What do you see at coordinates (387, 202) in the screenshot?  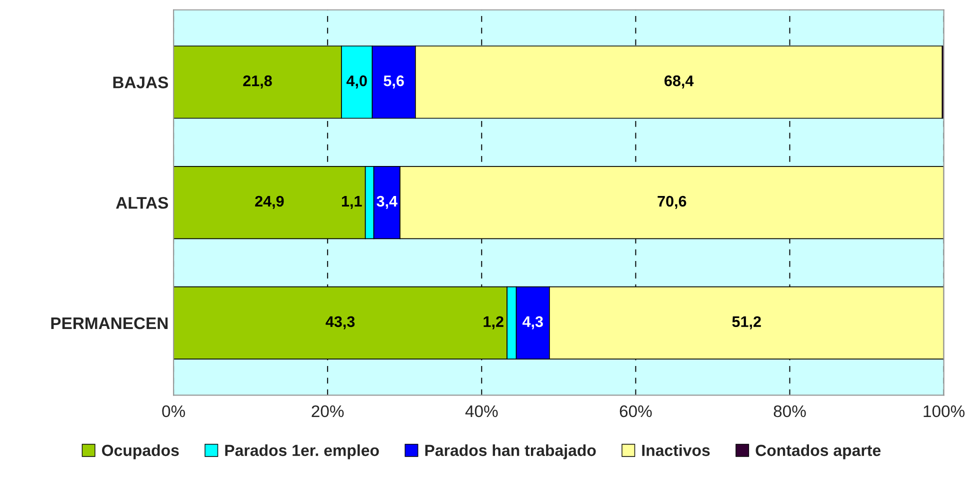 I see `data-label: 3,4` at bounding box center [387, 202].